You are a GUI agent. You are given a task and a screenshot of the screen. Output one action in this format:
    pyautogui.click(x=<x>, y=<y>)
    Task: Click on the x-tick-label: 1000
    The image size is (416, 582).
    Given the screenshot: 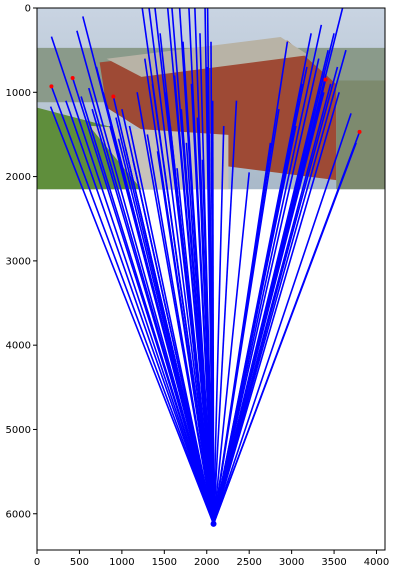 What is the action you would take?
    pyautogui.click(x=121, y=562)
    